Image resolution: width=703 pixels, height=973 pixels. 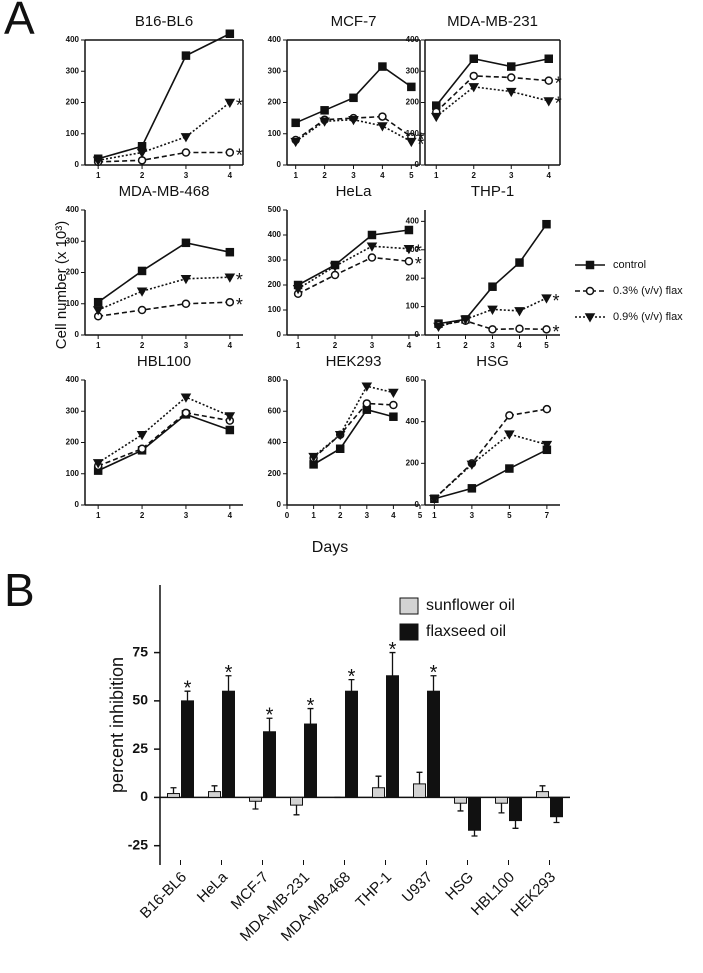 What do you see at coordinates (140, 651) in the screenshot?
I see `y-tick-label: 75` at bounding box center [140, 651].